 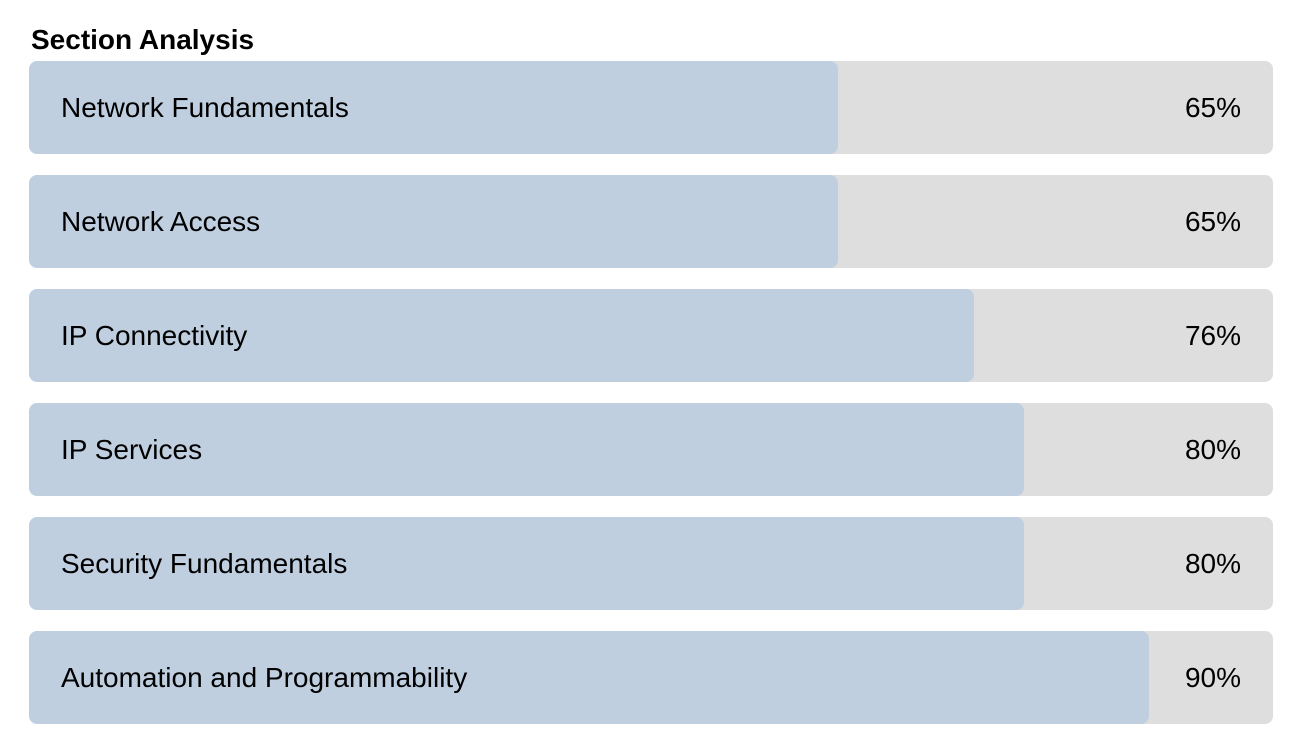 What do you see at coordinates (204, 563) in the screenshot?
I see `bar-label: Security Fundamentals` at bounding box center [204, 563].